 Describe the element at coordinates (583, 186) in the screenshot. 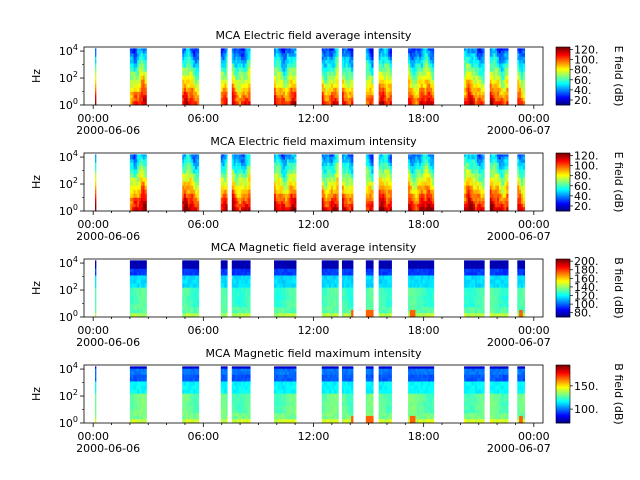

I see `colorbar-tick-label: 60.` at that location.